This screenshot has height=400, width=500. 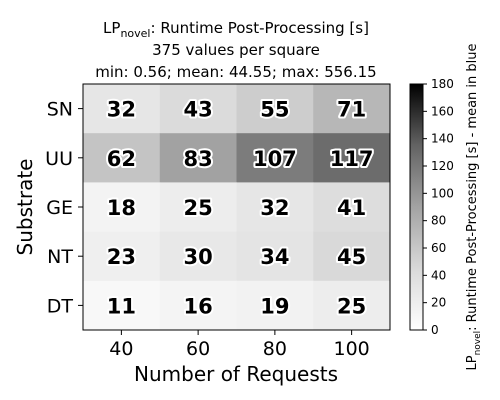 I want to click on cell-value-label: 41, so click(x=351, y=208).